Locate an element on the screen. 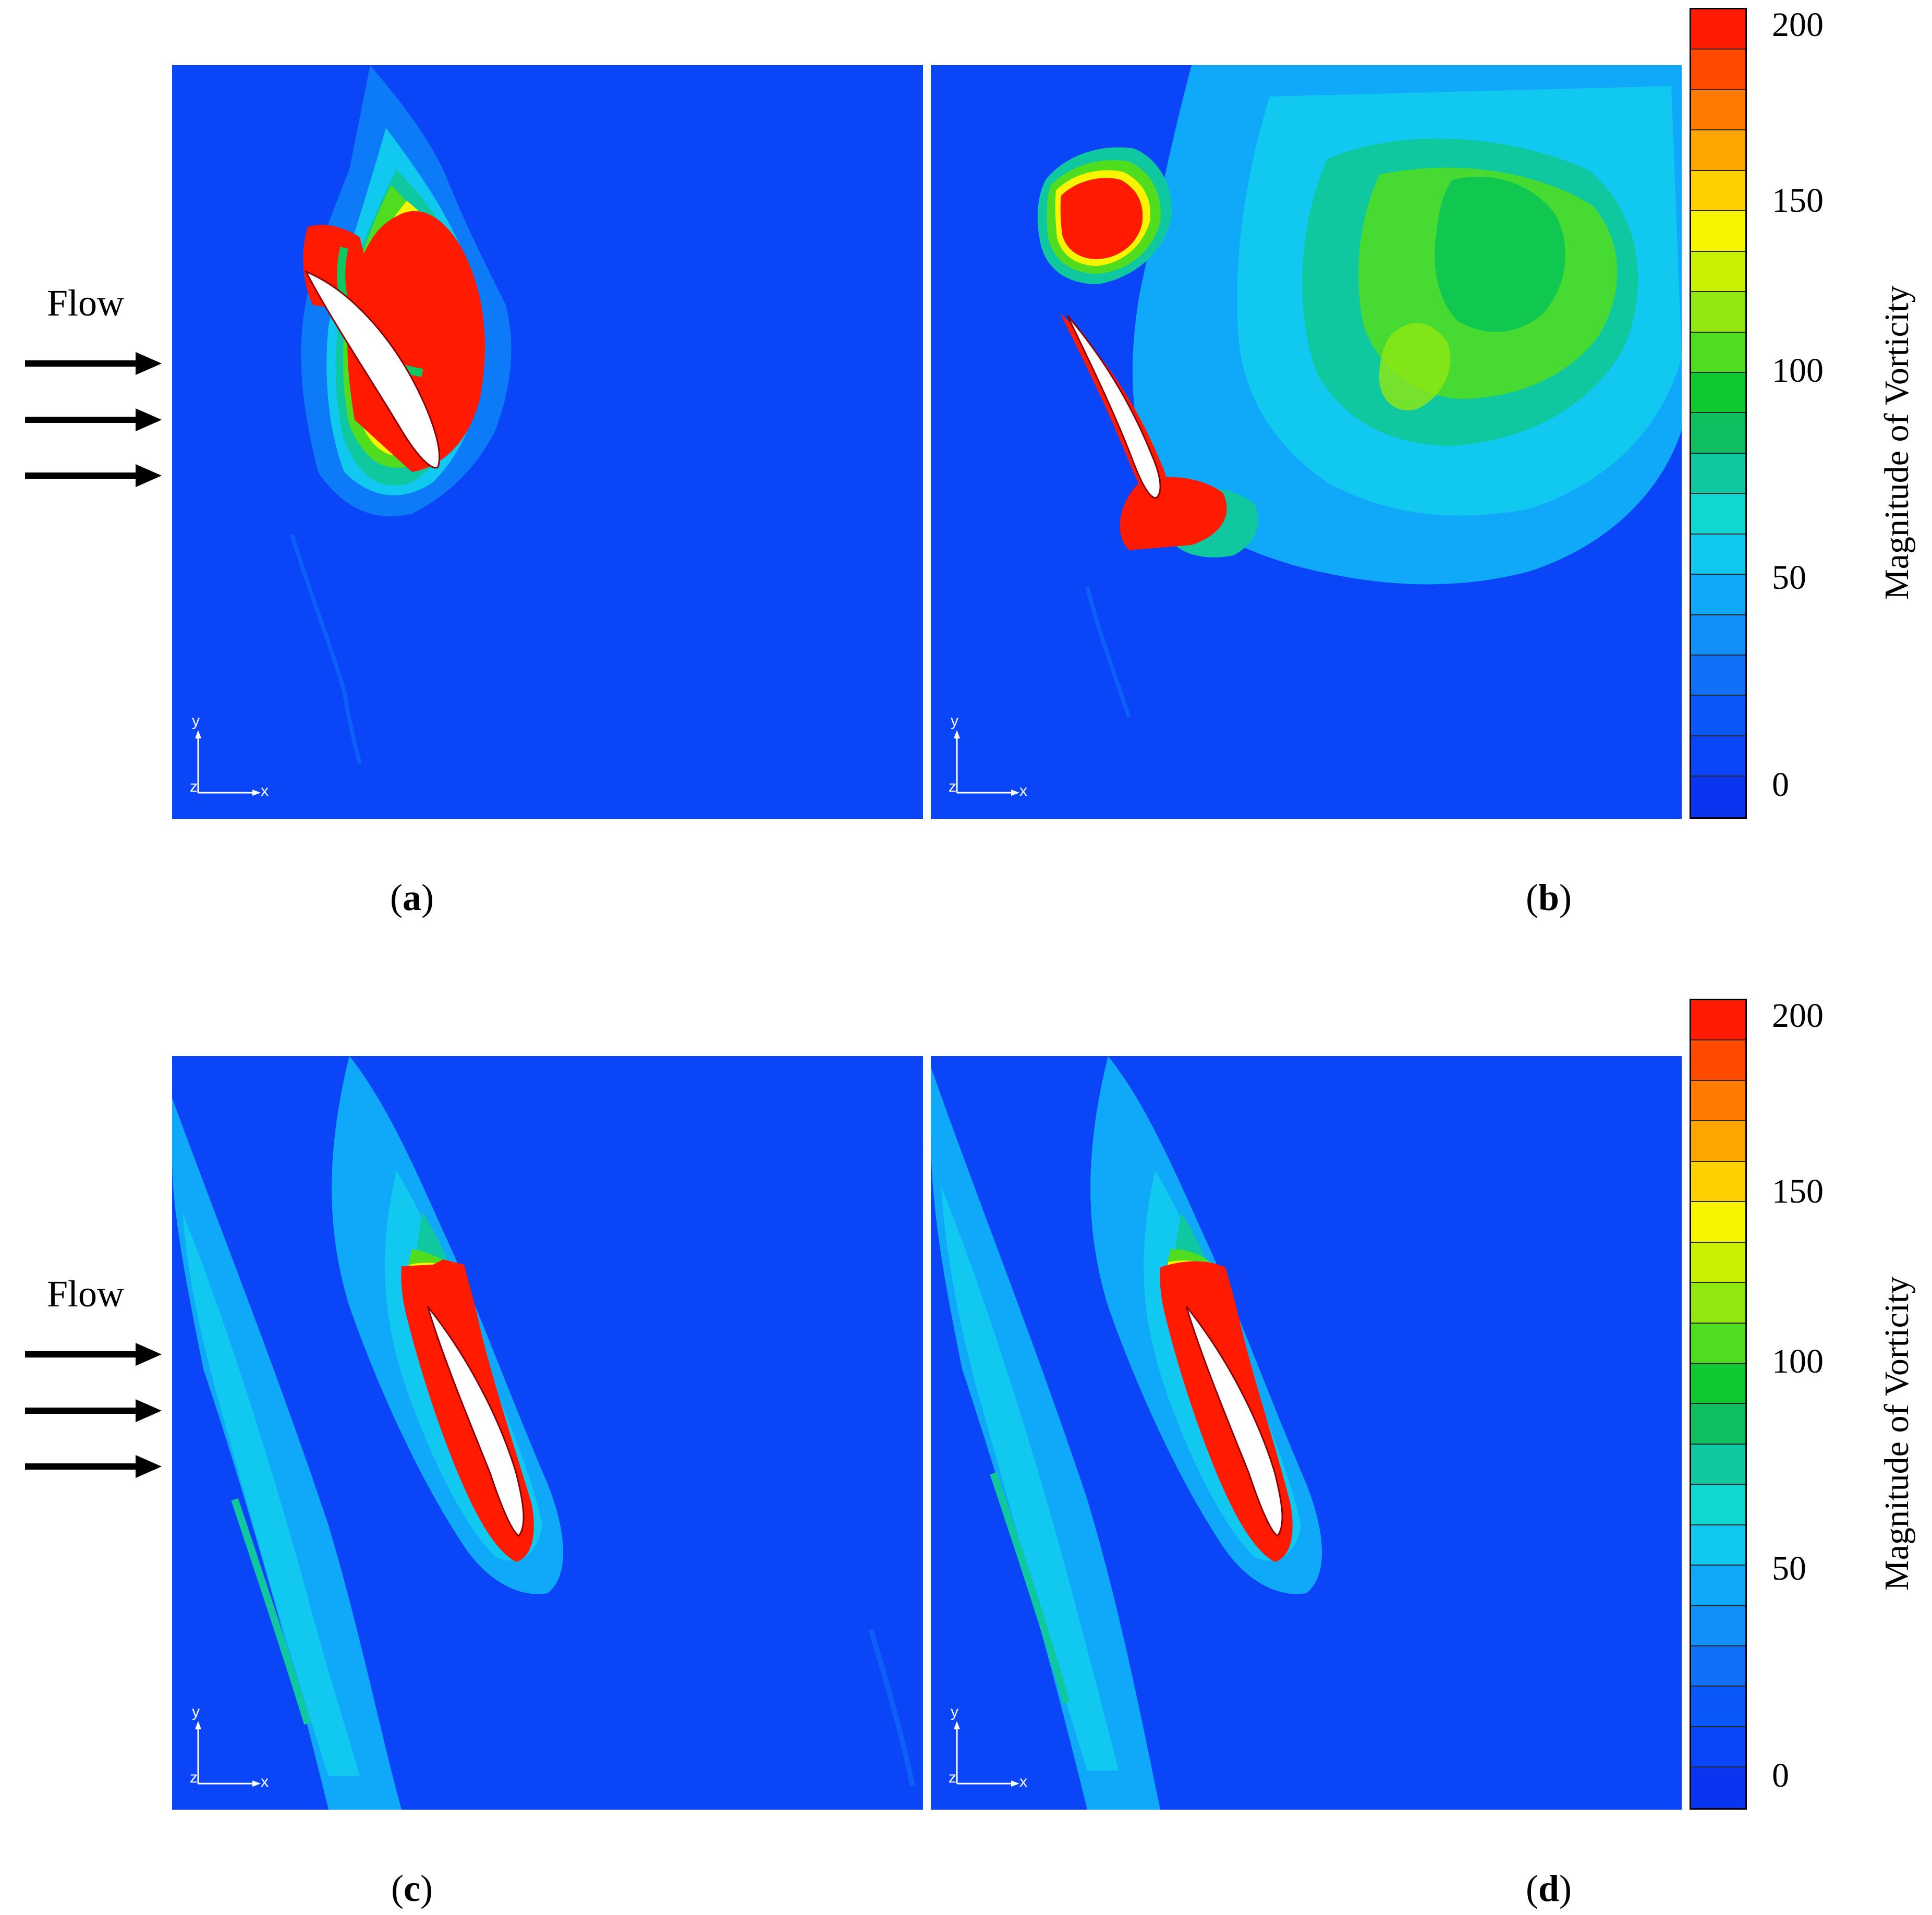 The image size is (1932, 1915). caption-b: (b) is located at coordinates (1548, 897).